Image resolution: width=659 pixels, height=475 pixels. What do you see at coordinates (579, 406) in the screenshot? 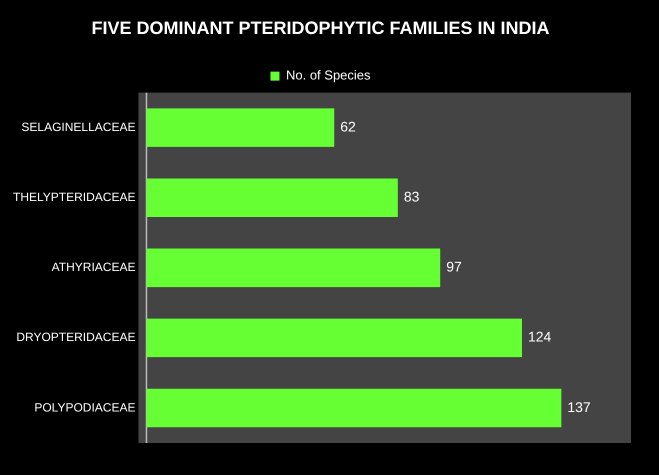
I see `data-label: 137` at bounding box center [579, 406].